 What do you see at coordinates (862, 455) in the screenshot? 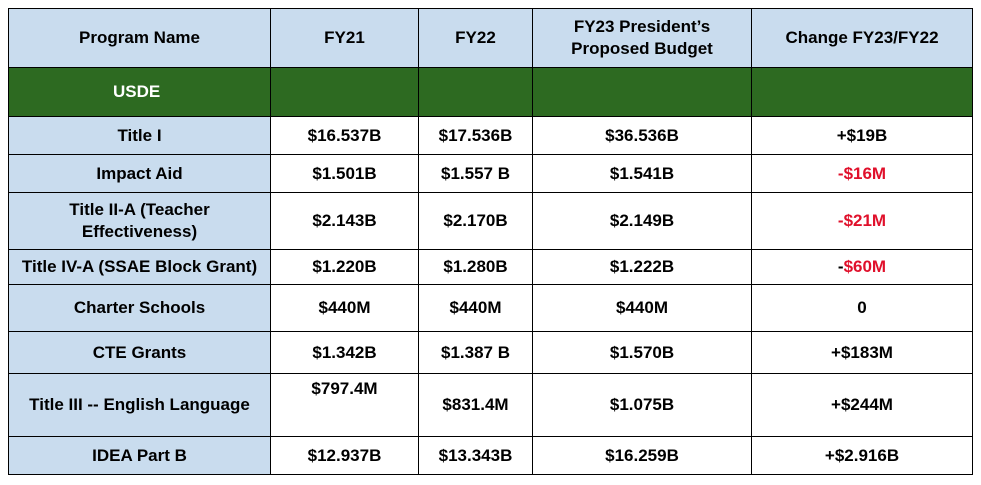
I see `change-cell: +$2.916B` at bounding box center [862, 455].